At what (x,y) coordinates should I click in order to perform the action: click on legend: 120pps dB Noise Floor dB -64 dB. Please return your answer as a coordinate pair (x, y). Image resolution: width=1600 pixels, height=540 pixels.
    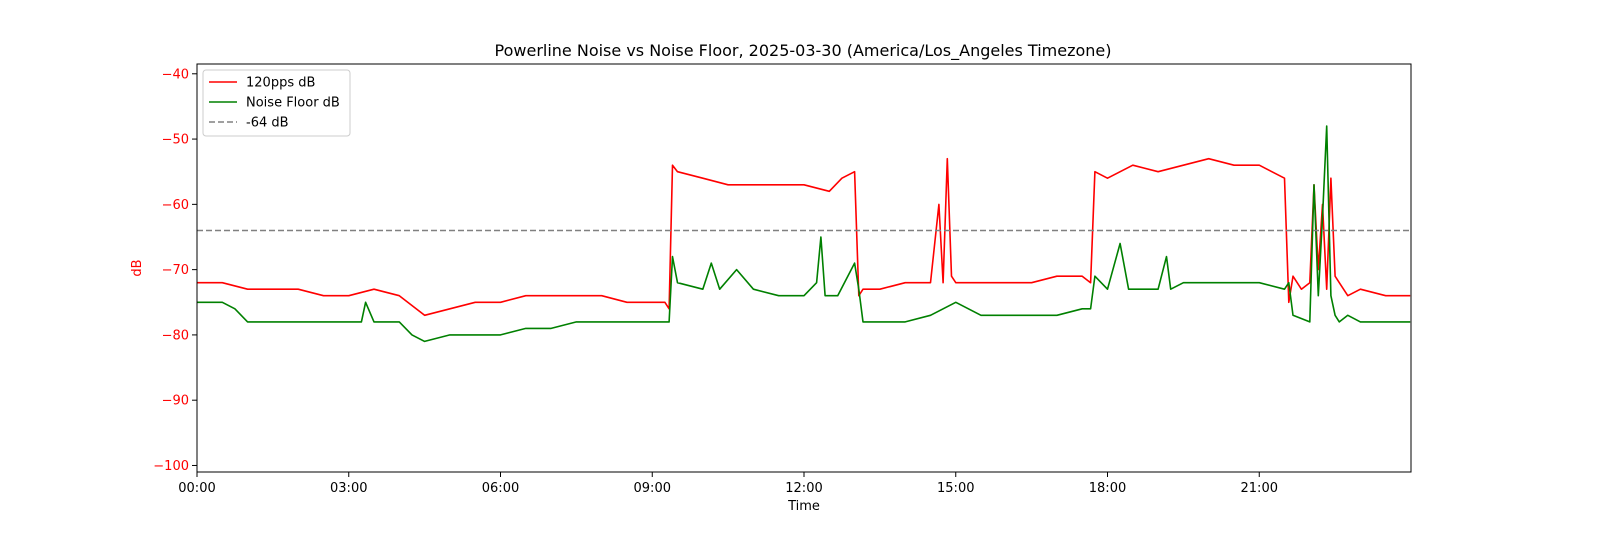
    Looking at the image, I should click on (276, 103).